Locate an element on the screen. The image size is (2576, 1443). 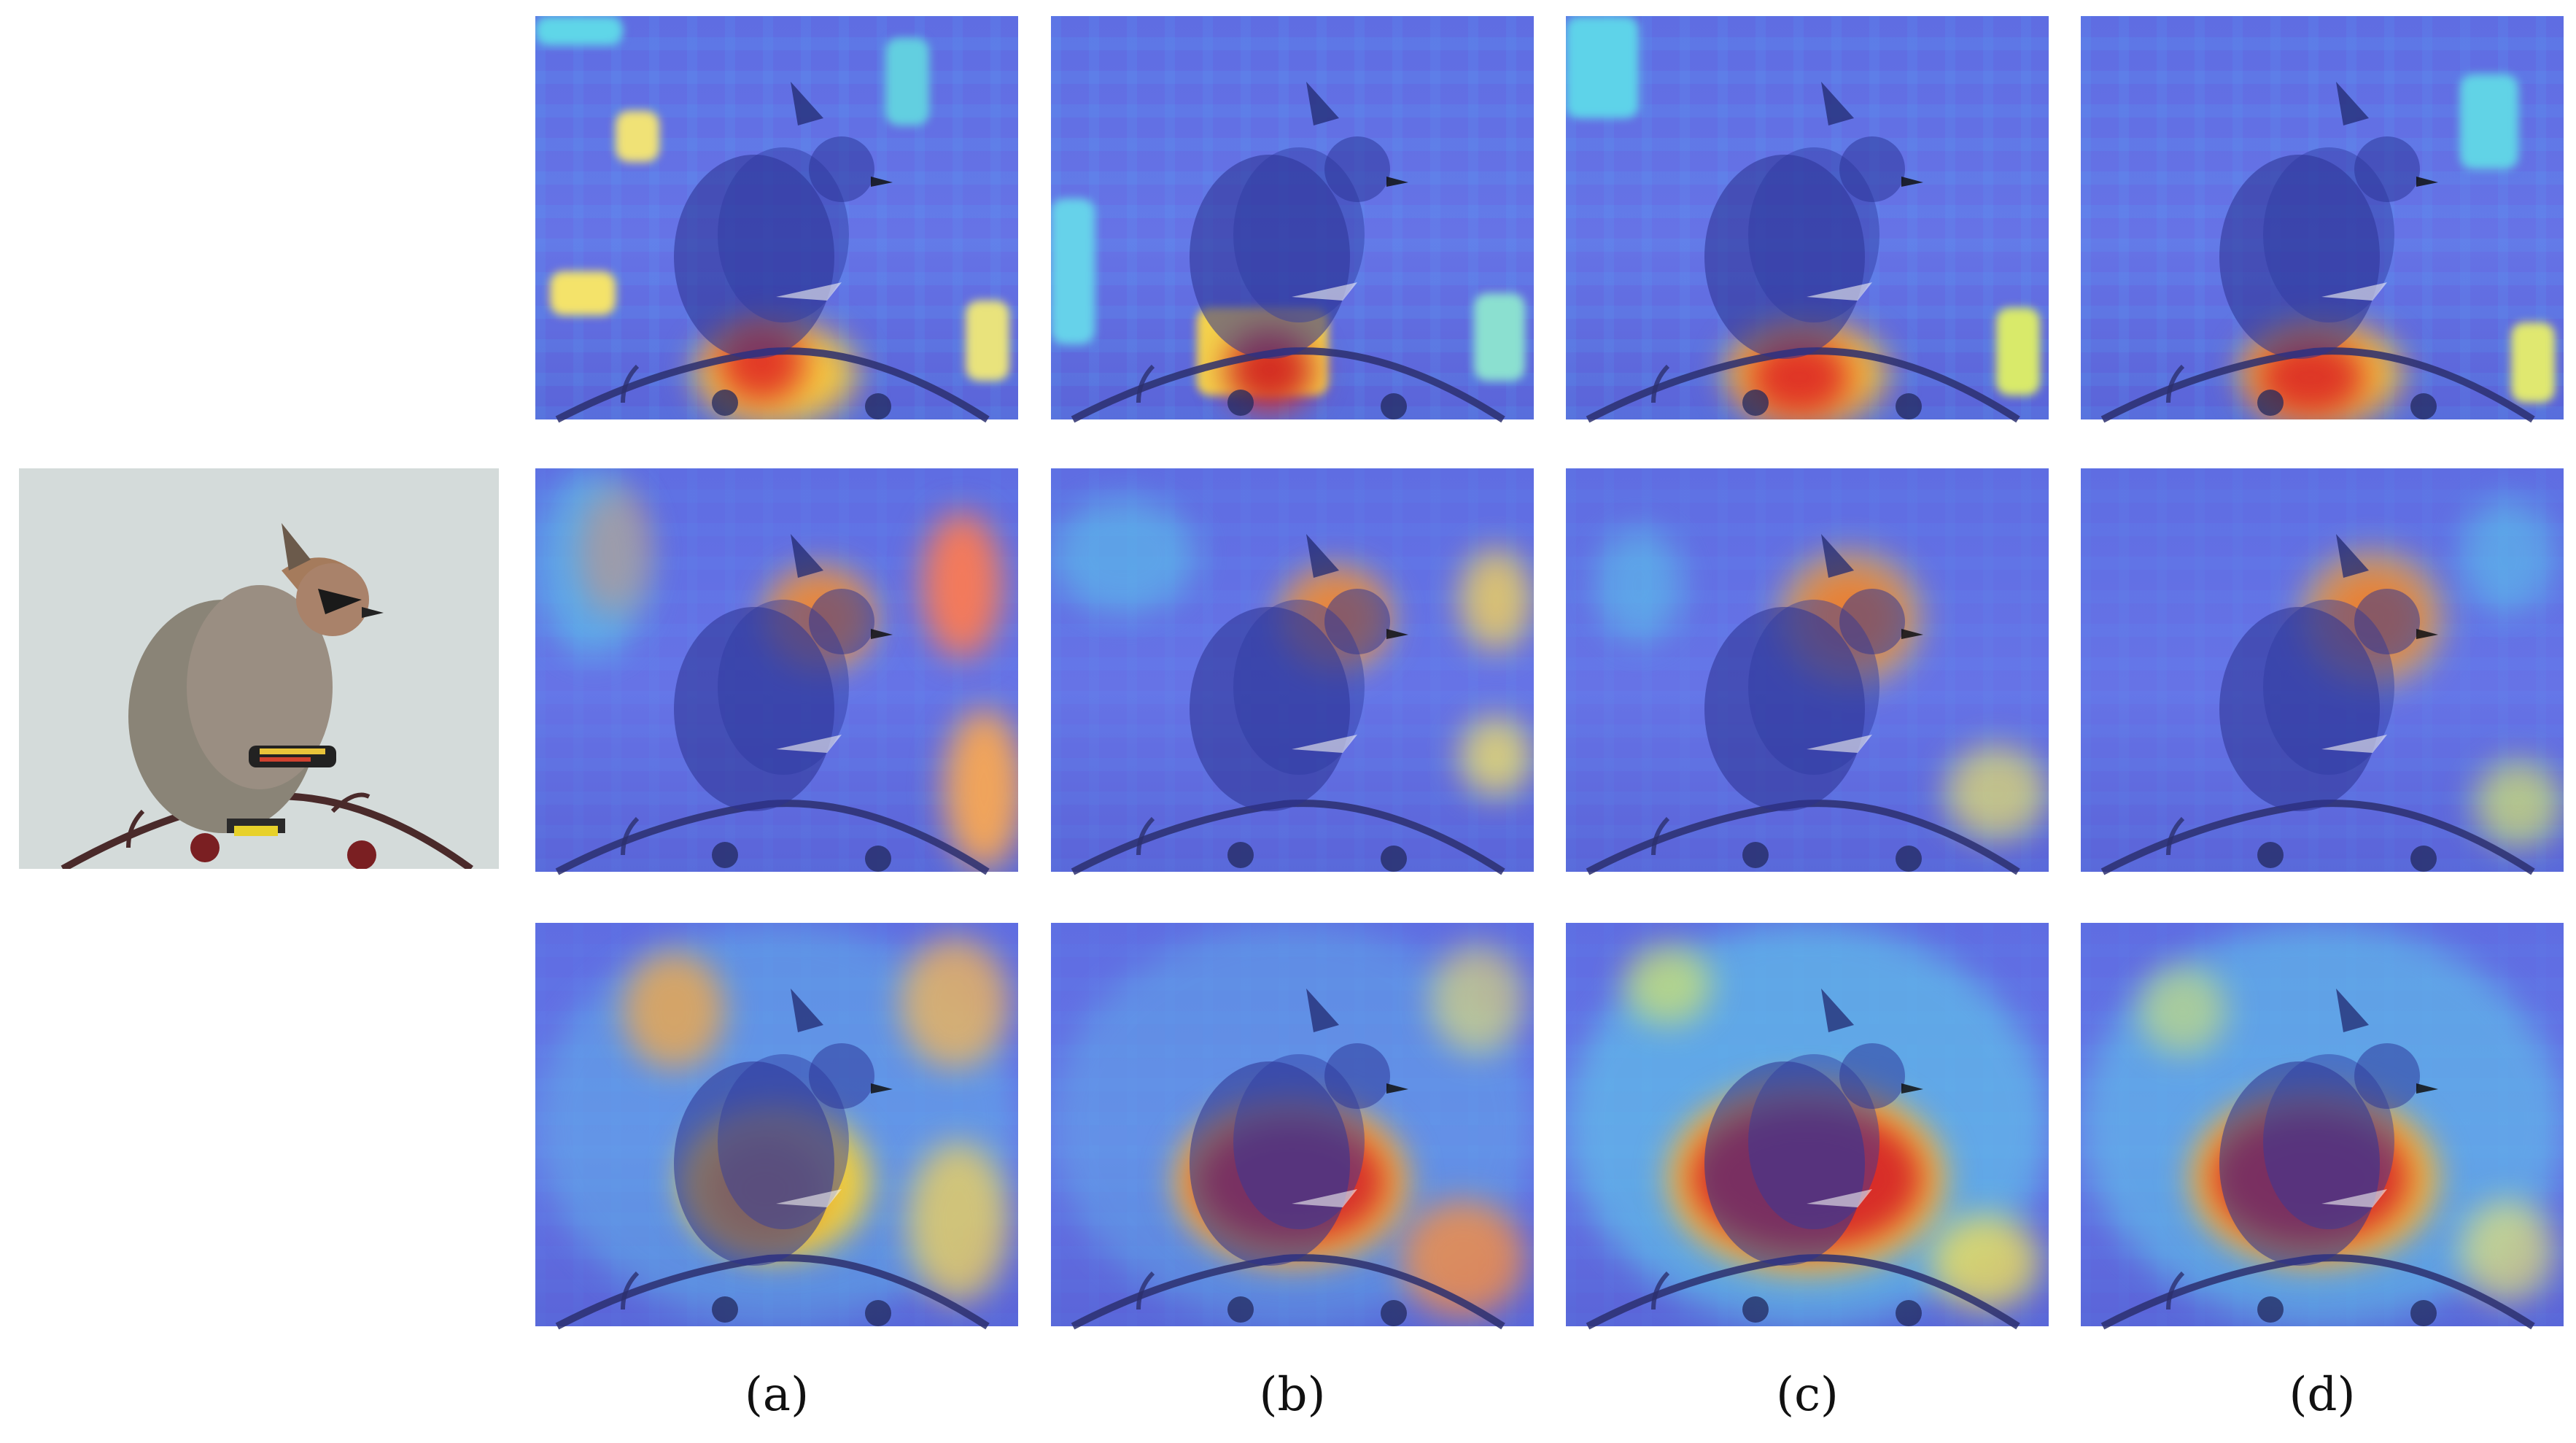
caption-b: (b) is located at coordinates (1292, 1395).